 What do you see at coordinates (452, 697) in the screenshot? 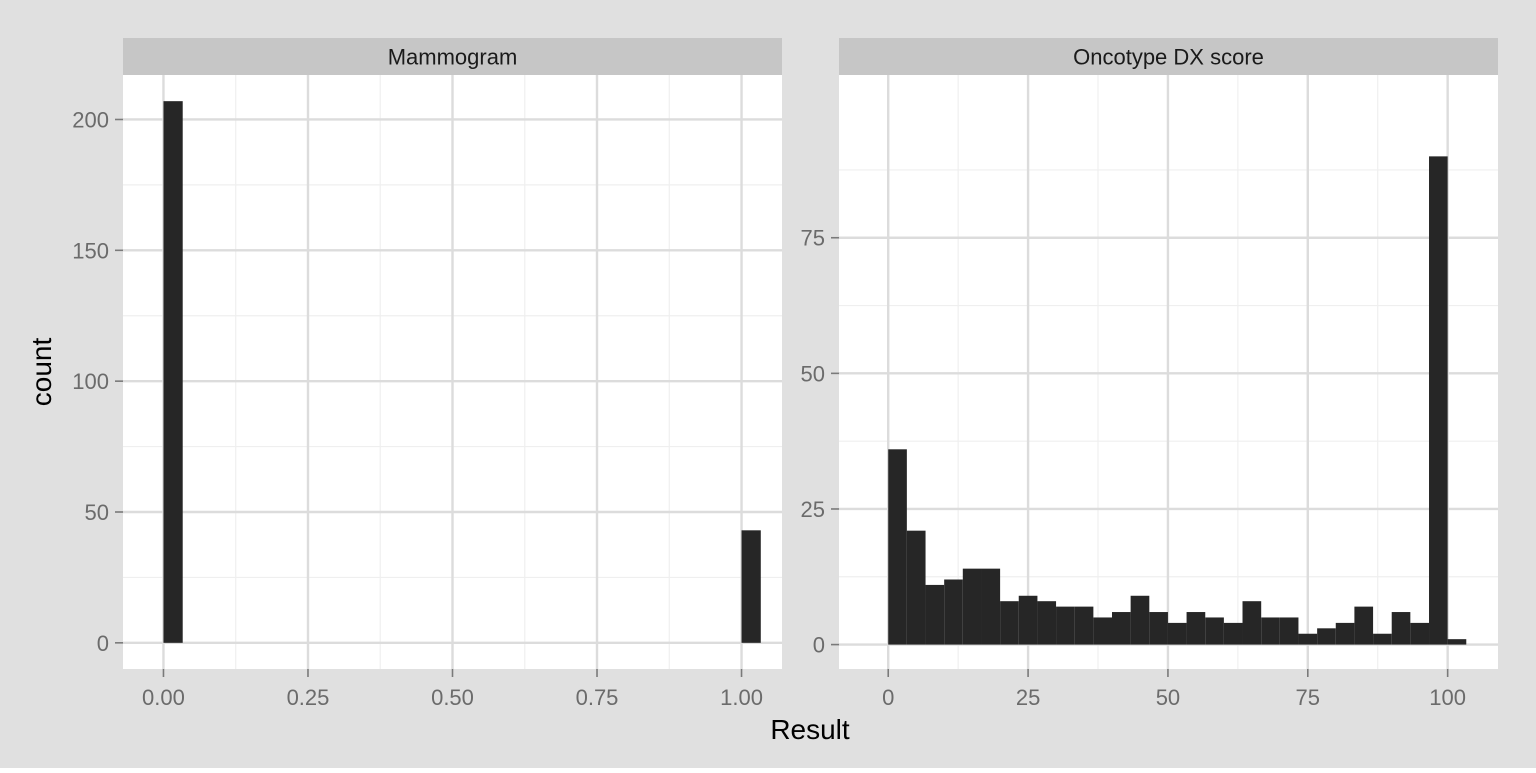
I see `x-tick-label: 0.50` at bounding box center [452, 697].